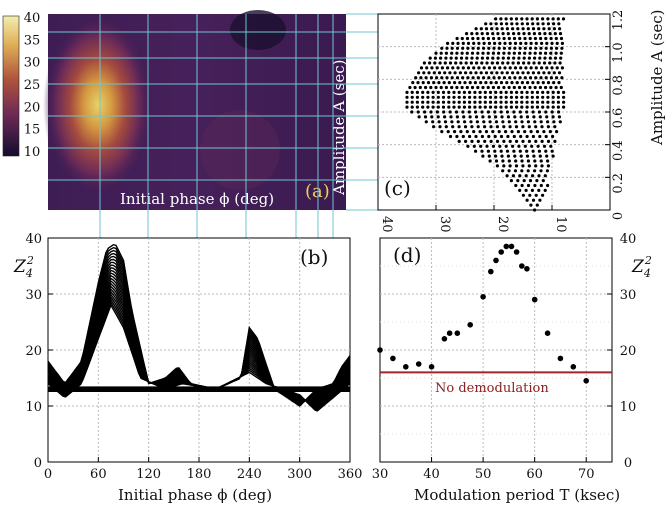  What do you see at coordinates (628, 351) in the screenshot?
I see `y-tick-label: 20` at bounding box center [628, 351].